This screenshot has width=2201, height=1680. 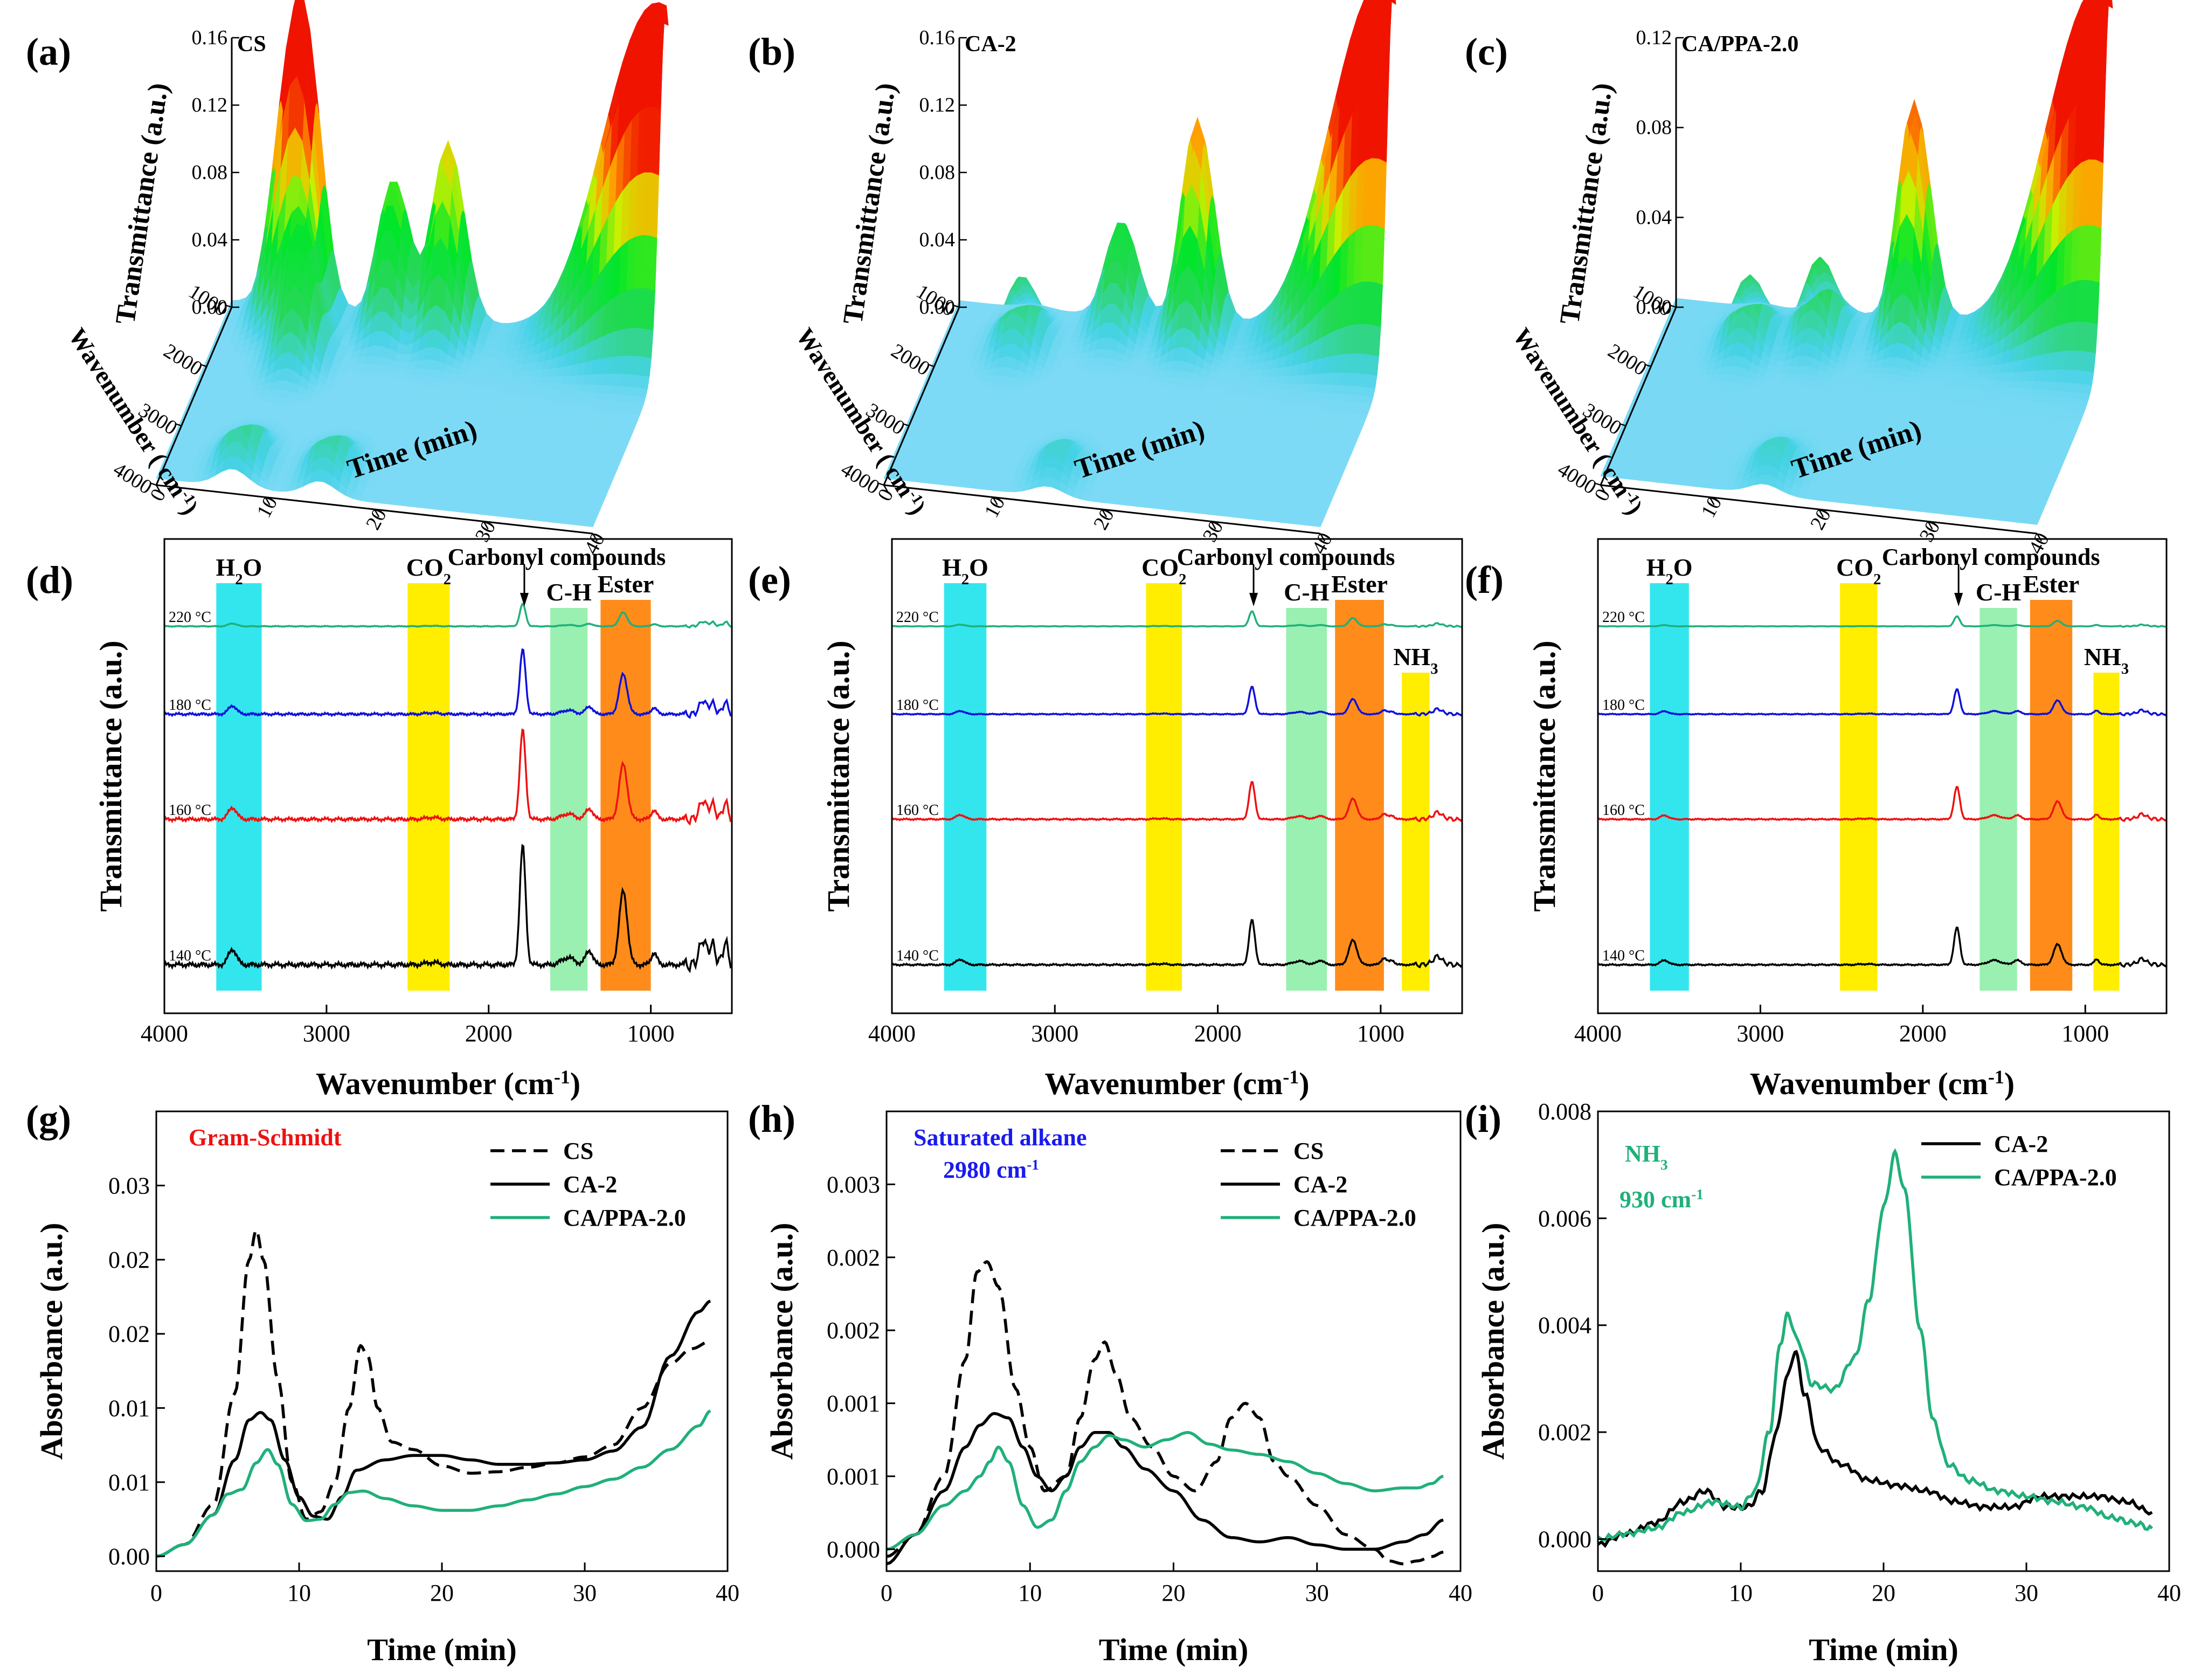 What do you see at coordinates (1387, 16) in the screenshot?
I see `surface-cell` at bounding box center [1387, 16].